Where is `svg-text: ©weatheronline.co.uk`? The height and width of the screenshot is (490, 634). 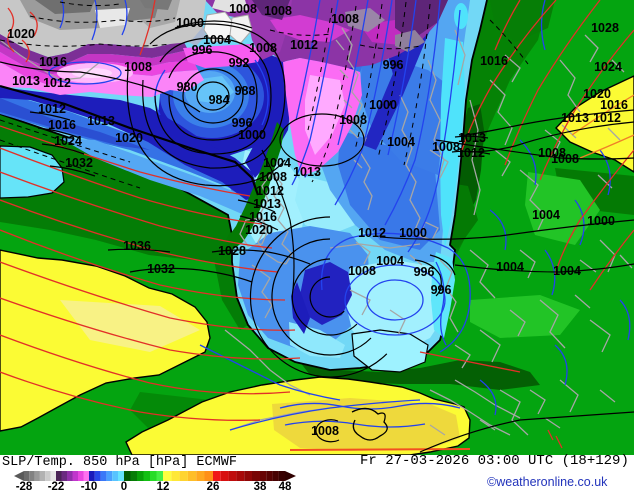 svg-text: ©weatheronline.co.uk is located at coordinates (547, 482).